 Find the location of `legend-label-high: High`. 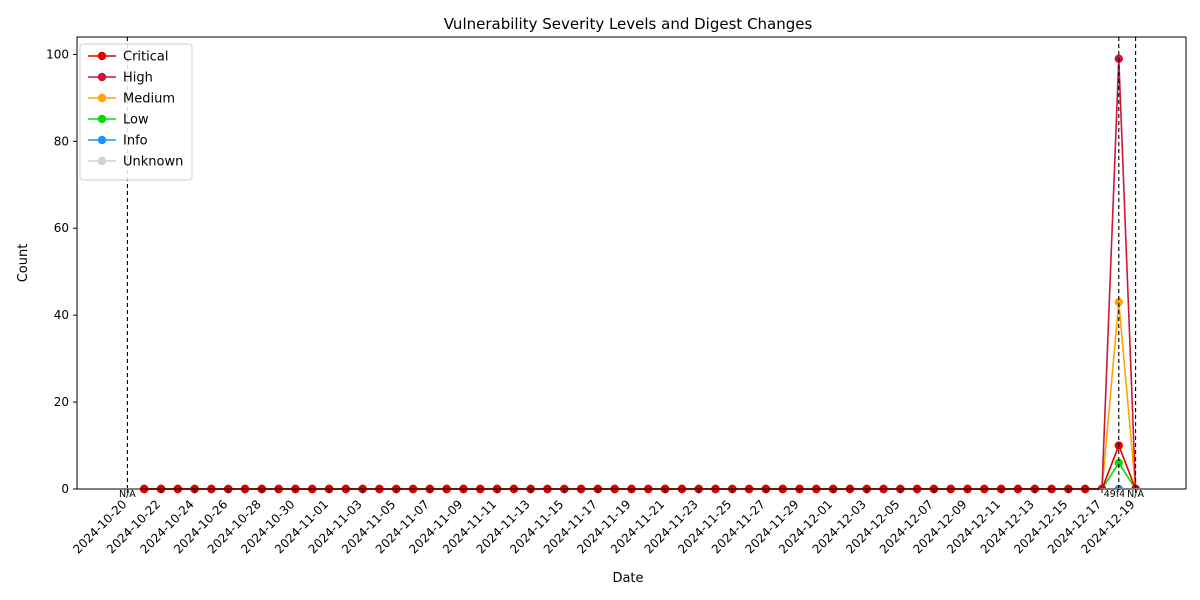

legend-label-high: High is located at coordinates (138, 78).